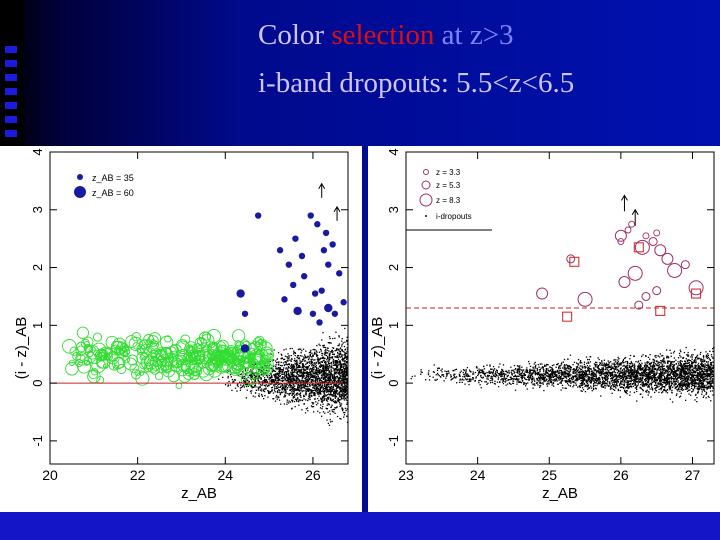  I want to click on legend-label: z_AB = 60, so click(113, 193).